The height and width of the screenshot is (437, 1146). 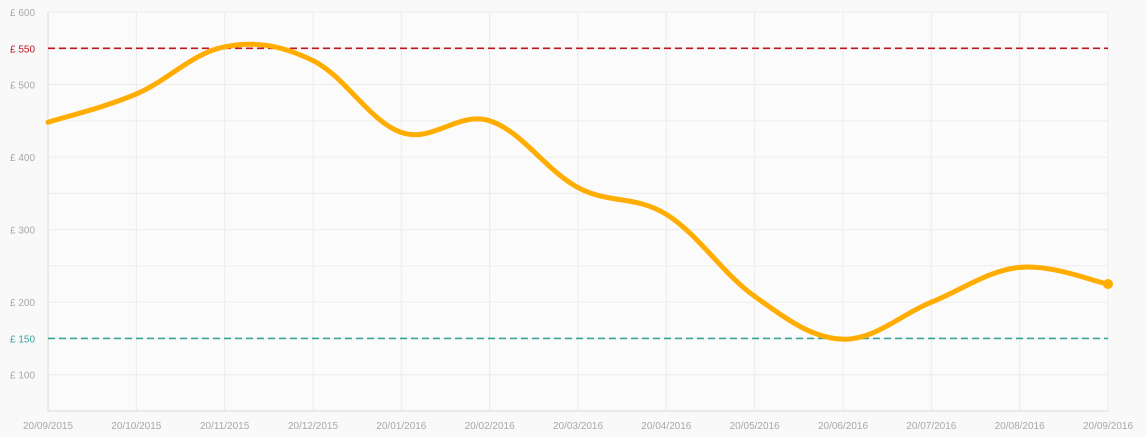 I want to click on x-tick-label: 20/06/2016, so click(x=843, y=426).